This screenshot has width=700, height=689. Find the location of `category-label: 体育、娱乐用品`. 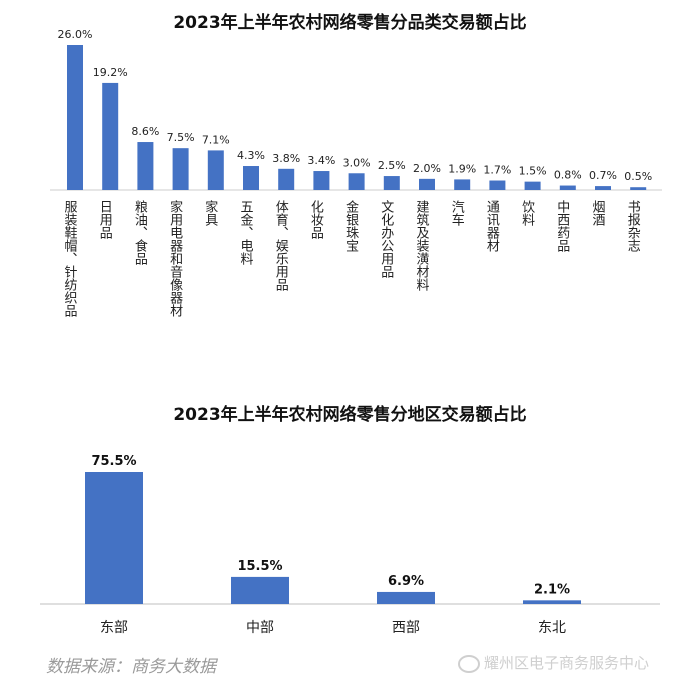

category-label: 体育、娱乐用品 is located at coordinates (281, 245).